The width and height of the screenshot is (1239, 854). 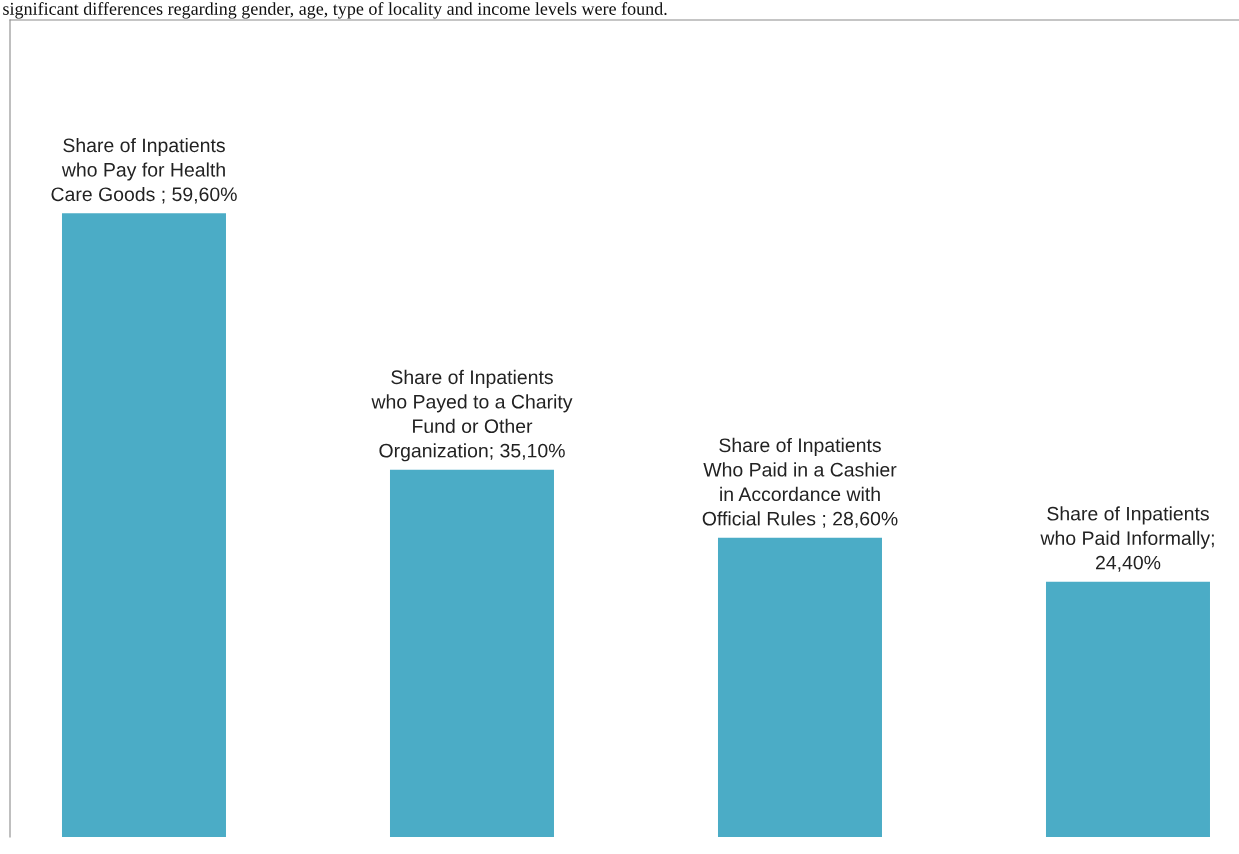 What do you see at coordinates (144, 170) in the screenshot?
I see `data-label: Share of Inpatients who Pay for Health Care Goods ; 59,60%` at bounding box center [144, 170].